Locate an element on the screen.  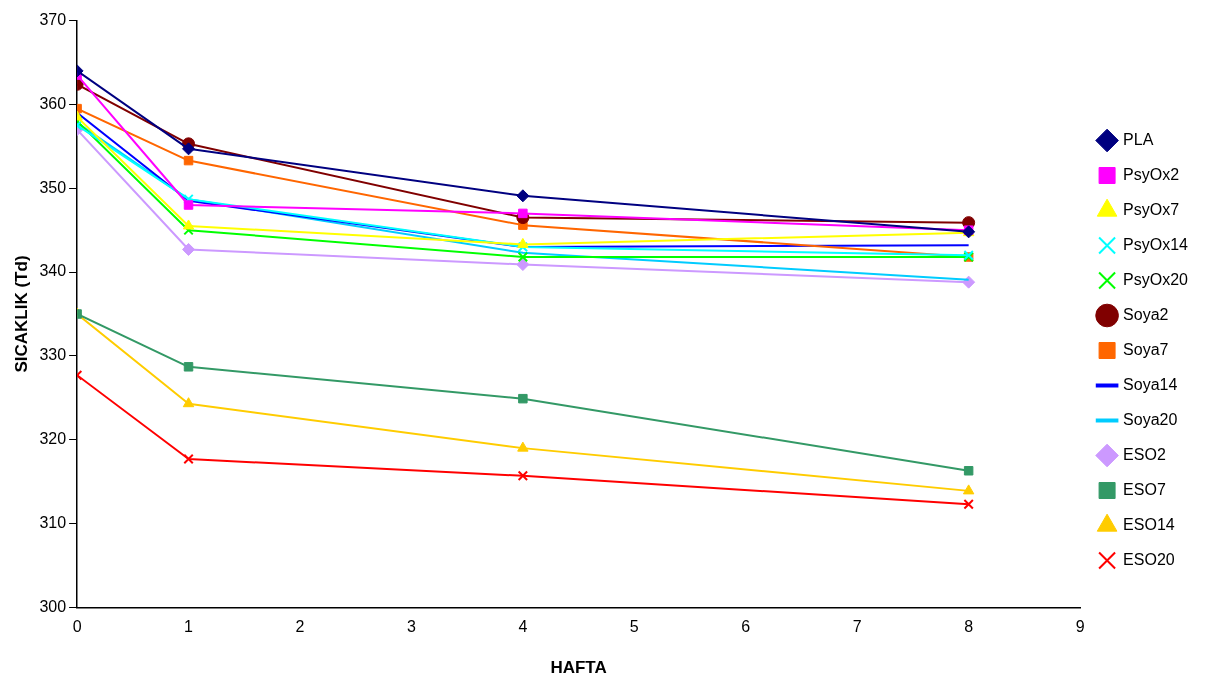
y-tick-label: 330 is located at coordinates (53, 355).